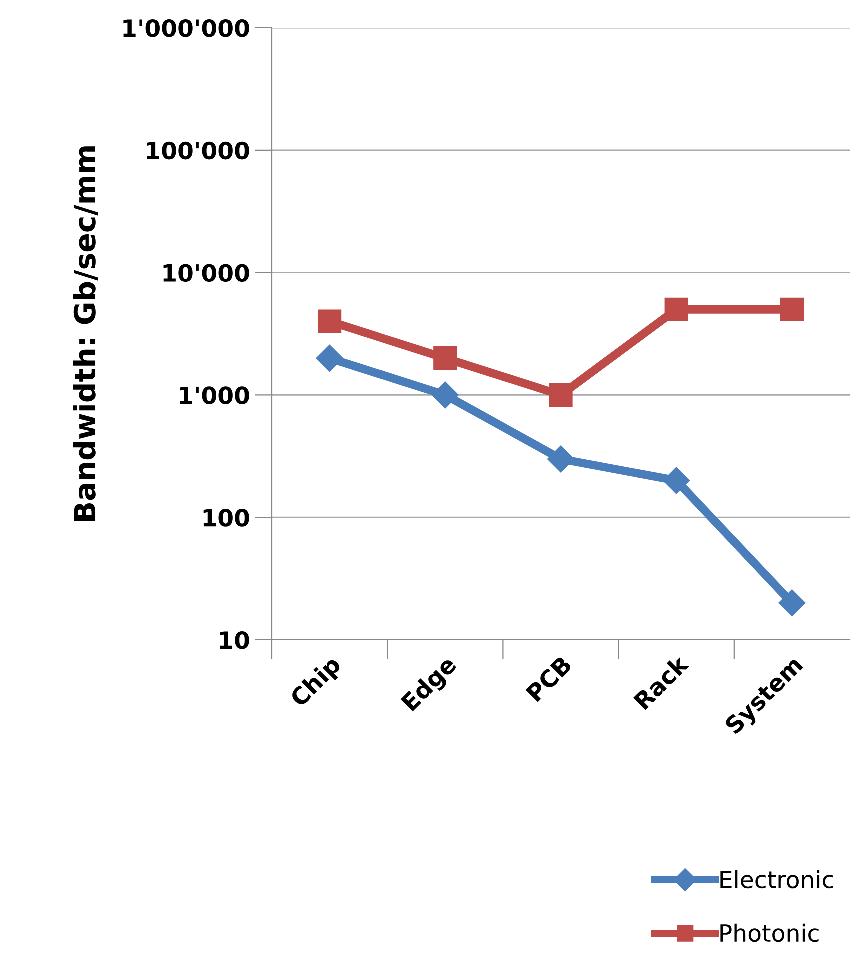 This screenshot has height=968, width=856. What do you see at coordinates (235, 640) in the screenshot?
I see `y-tick-label: 10` at bounding box center [235, 640].